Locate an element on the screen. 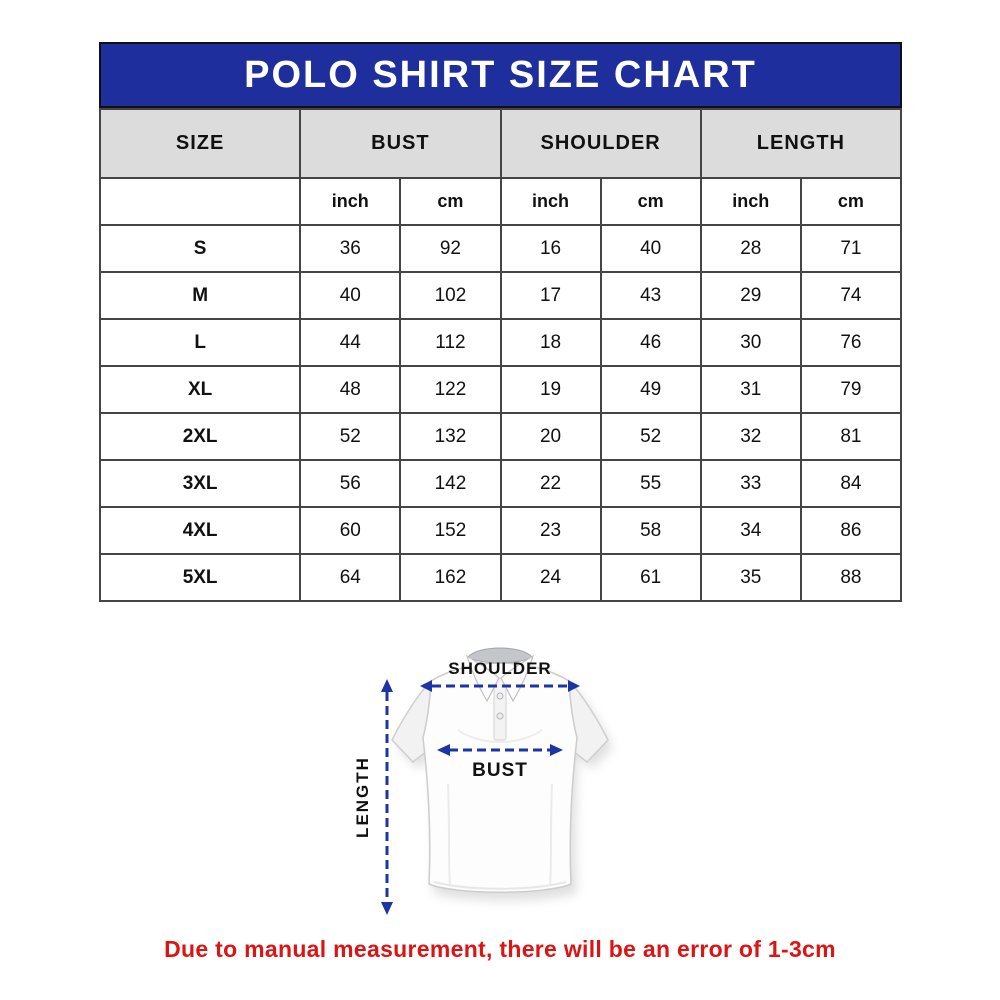  value-cell: 56 is located at coordinates (350, 483).